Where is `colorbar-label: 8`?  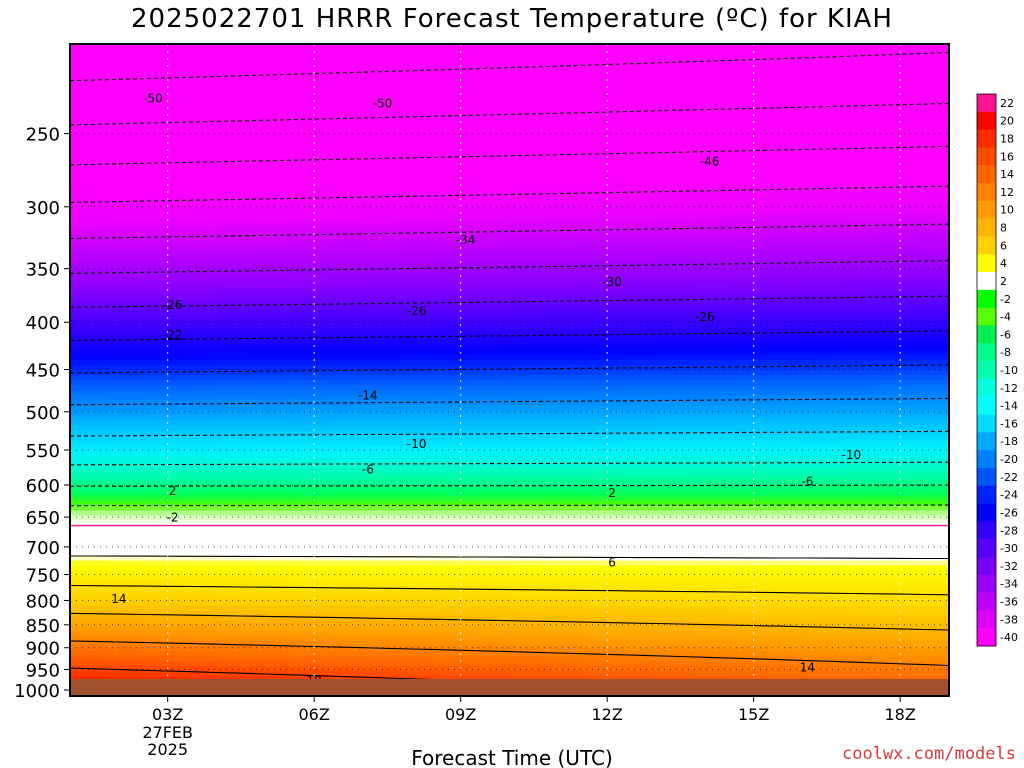 colorbar-label: 8 is located at coordinates (1003, 228).